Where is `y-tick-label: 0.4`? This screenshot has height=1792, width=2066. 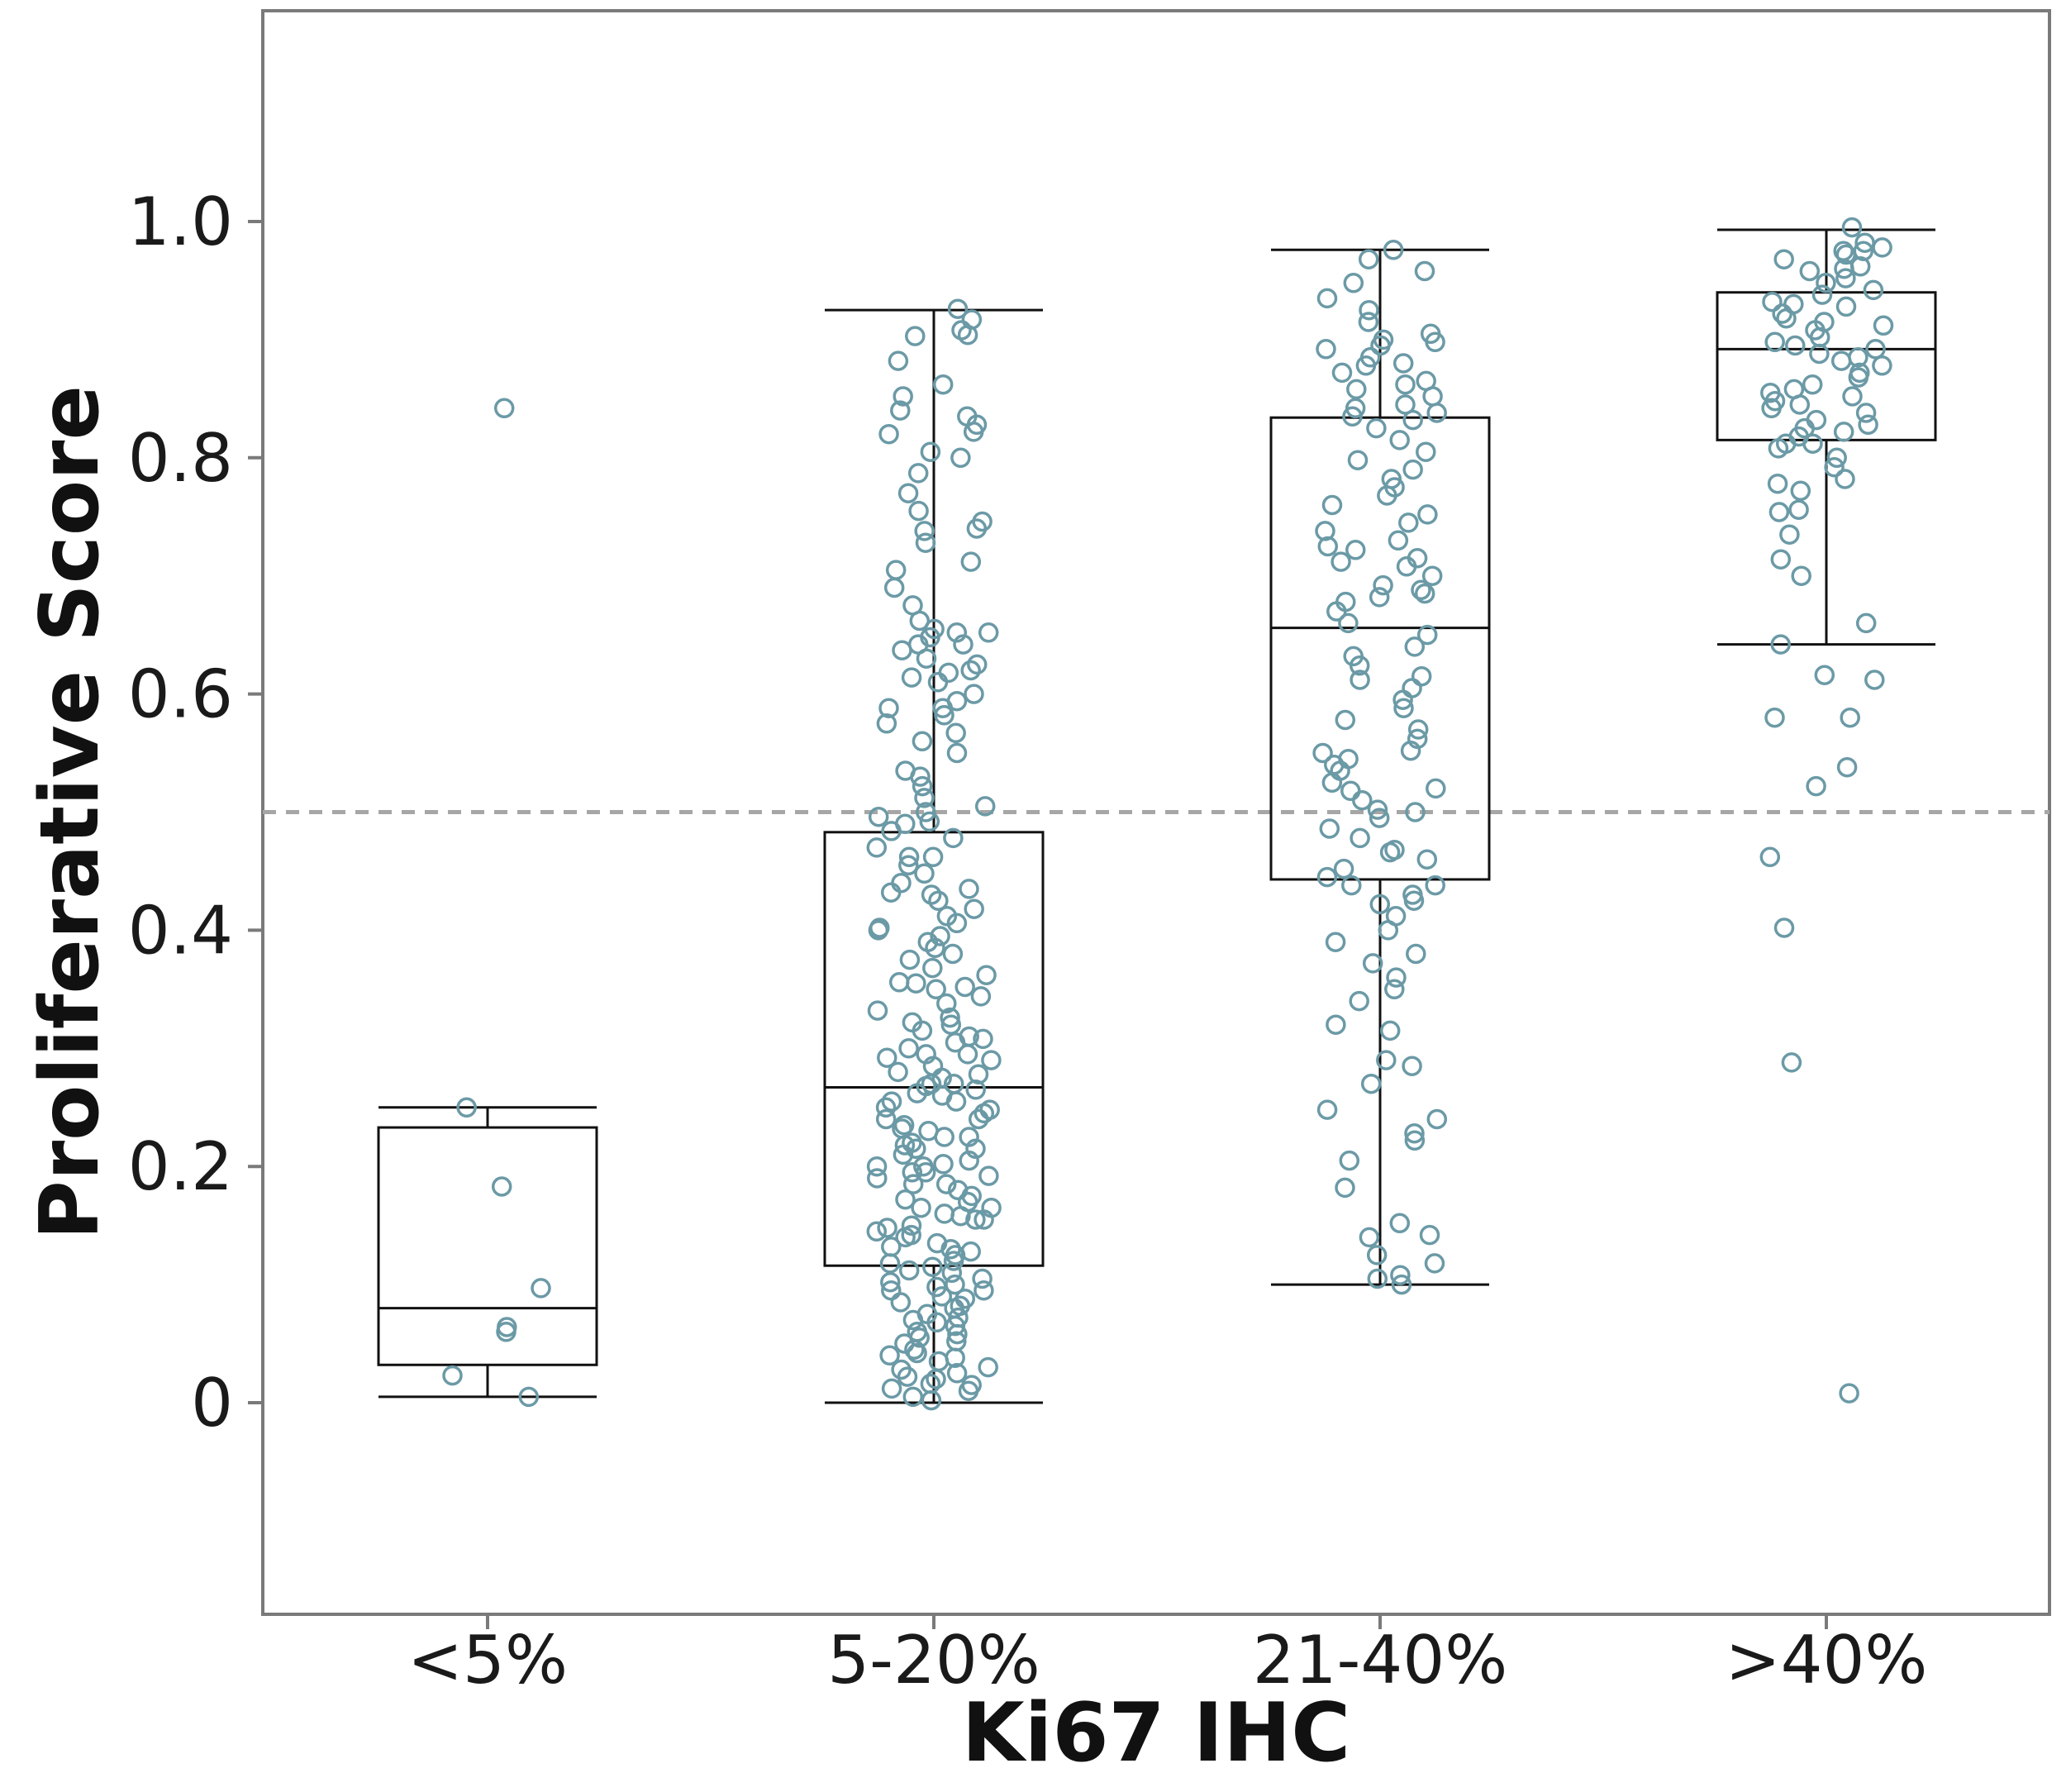
y-tick-label: 0.4 is located at coordinates (181, 930).